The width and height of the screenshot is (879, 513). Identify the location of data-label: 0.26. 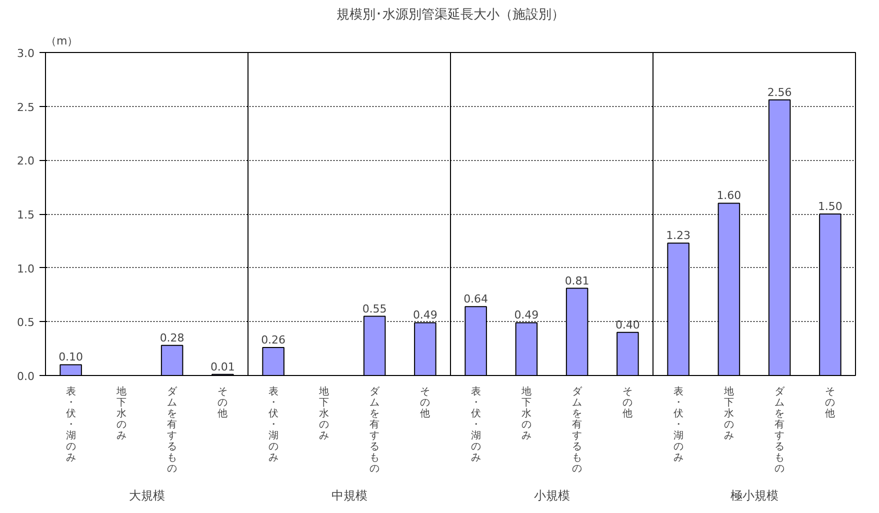
(273, 340).